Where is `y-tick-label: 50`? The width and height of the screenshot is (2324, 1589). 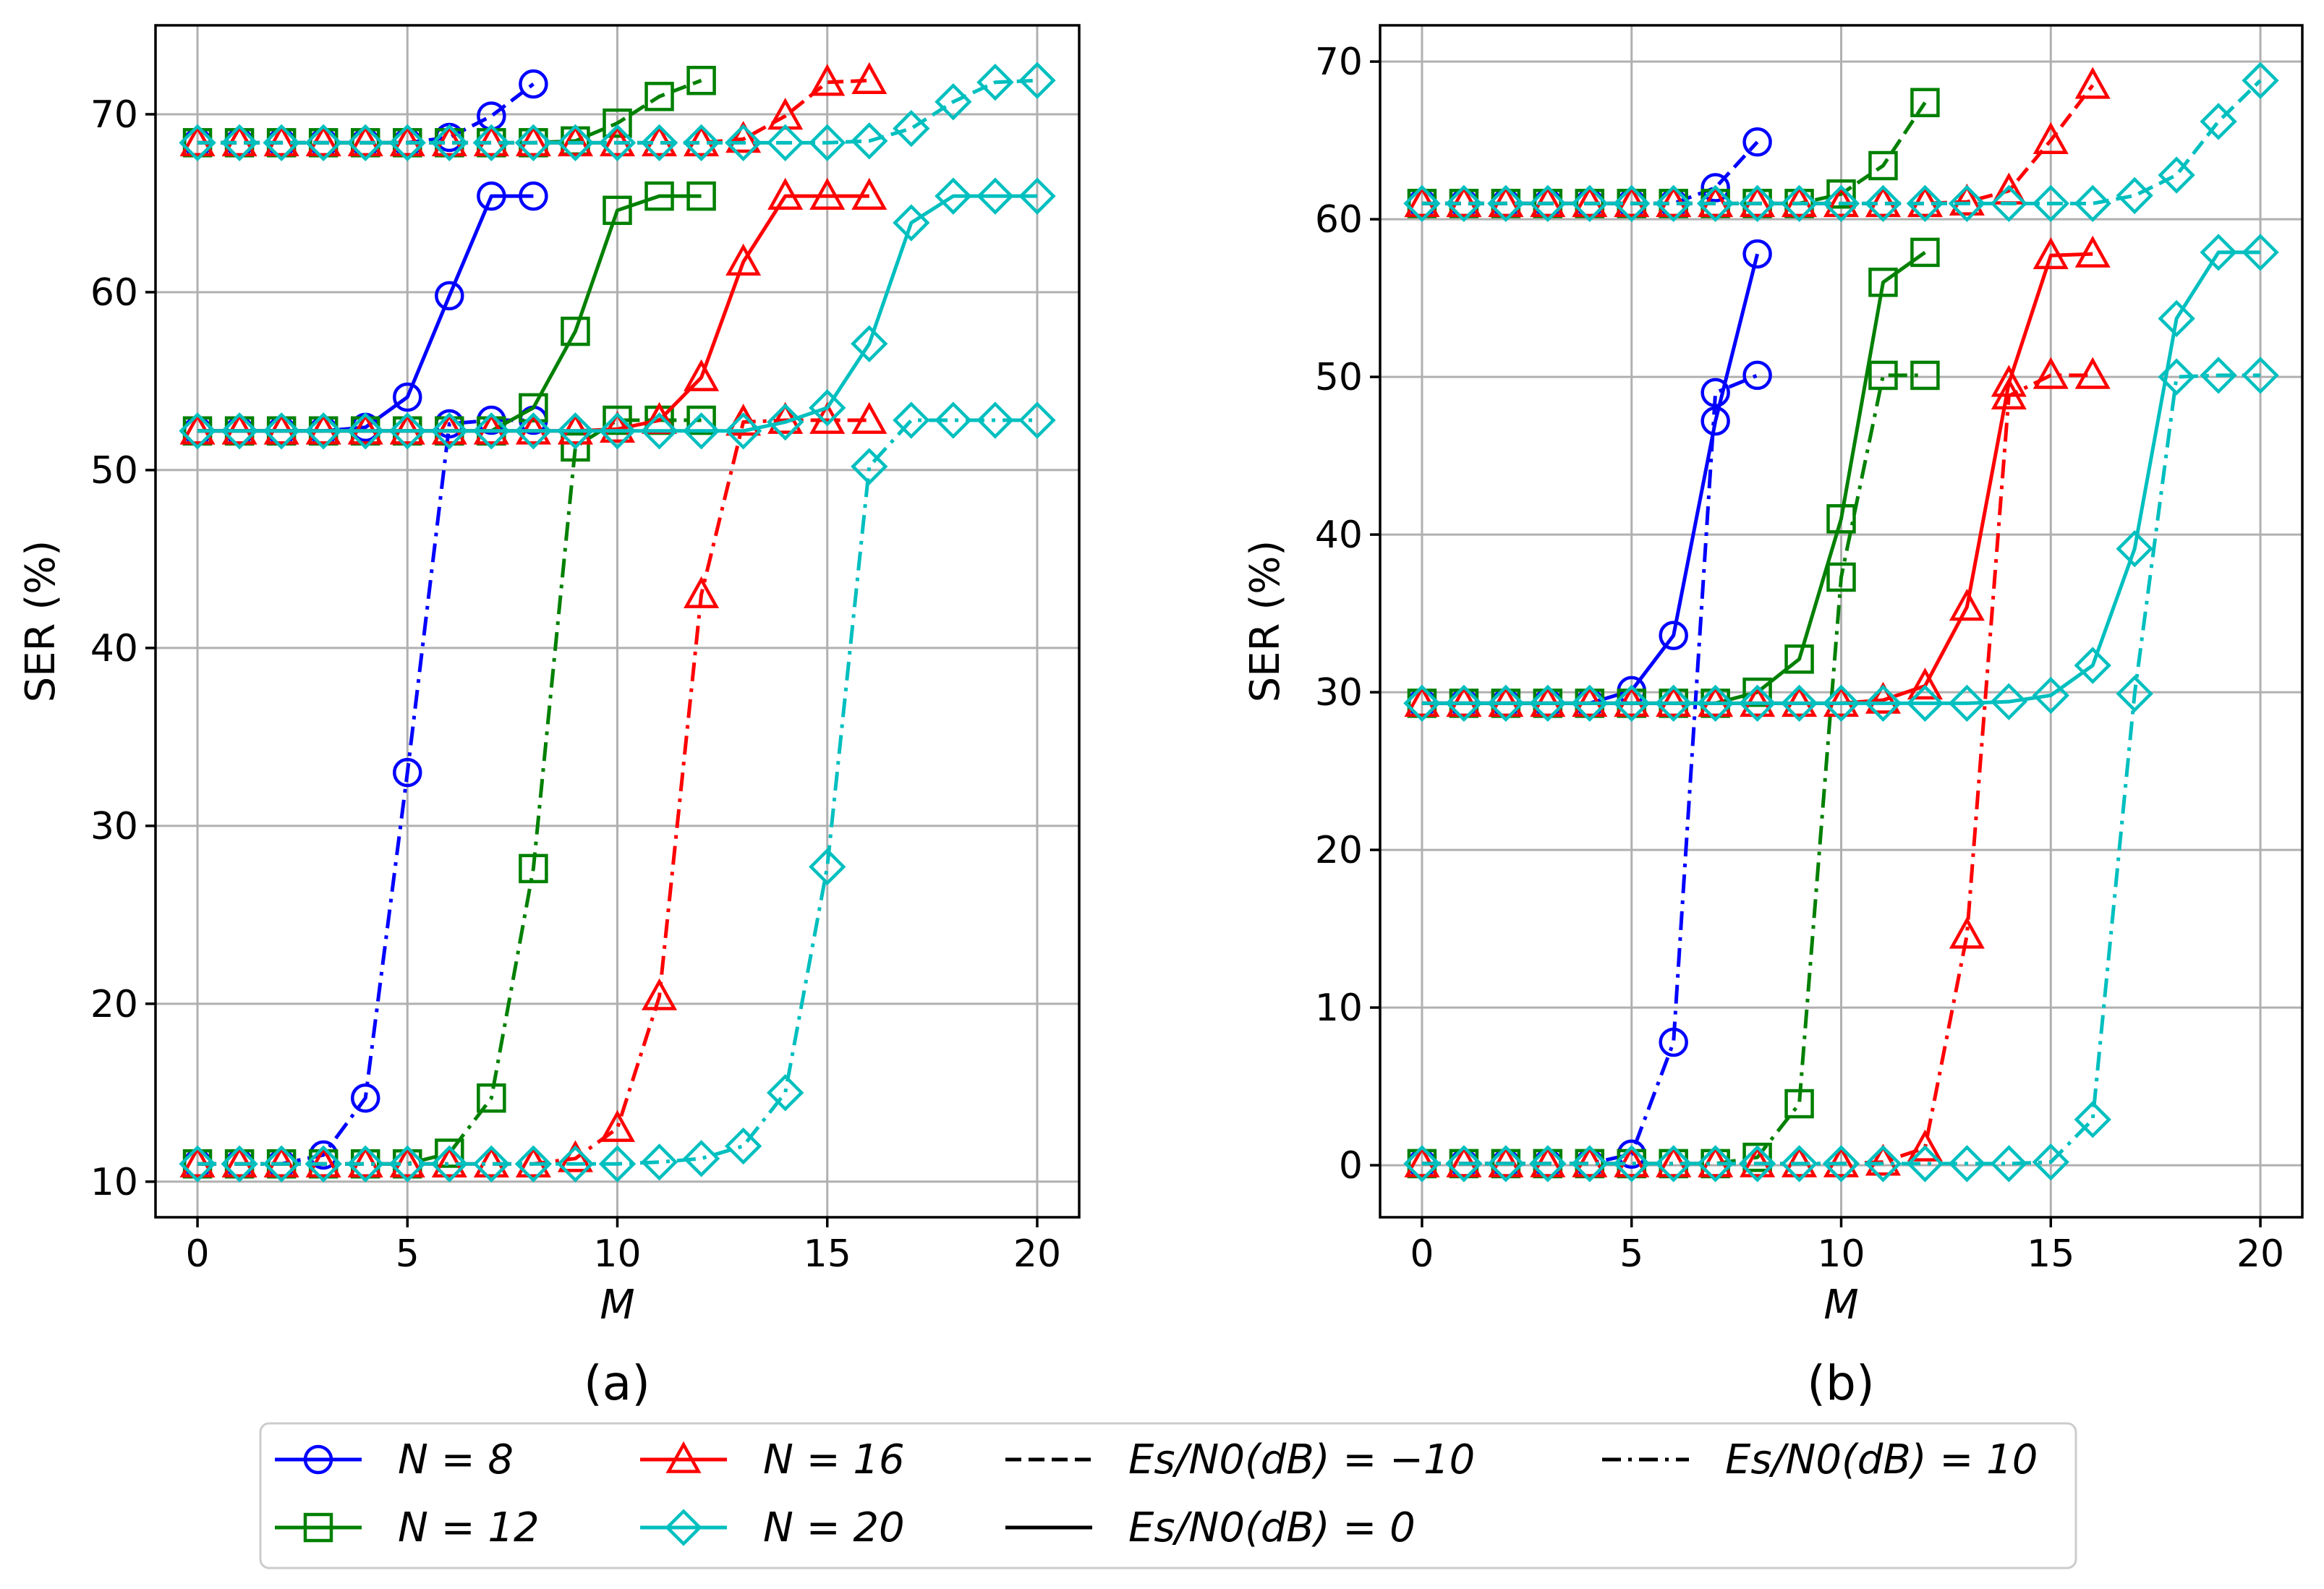 y-tick-label: 50 is located at coordinates (1339, 377).